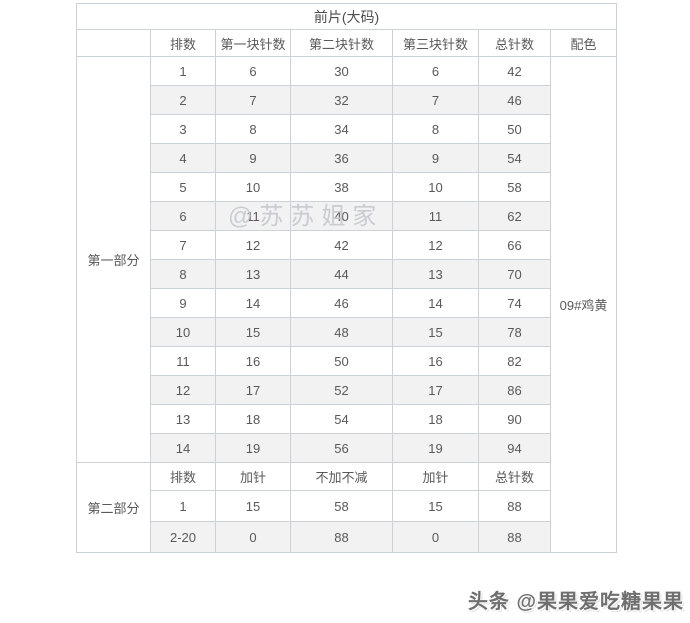 This screenshot has height=623, width=690. I want to click on data-cell: 90, so click(514, 419).